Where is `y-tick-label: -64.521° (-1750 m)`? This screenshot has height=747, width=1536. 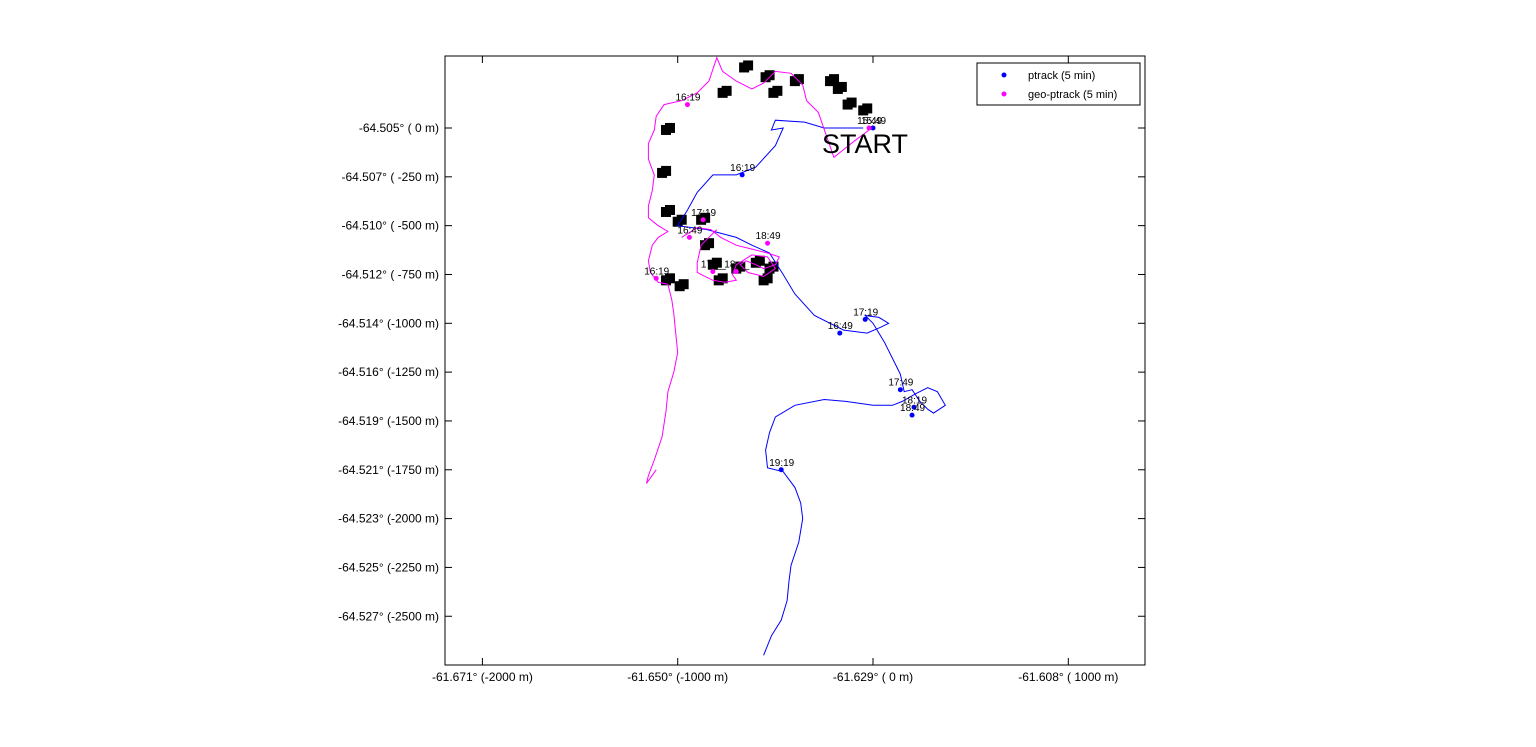
y-tick-label: -64.521° (-1750 m) is located at coordinates (388, 470).